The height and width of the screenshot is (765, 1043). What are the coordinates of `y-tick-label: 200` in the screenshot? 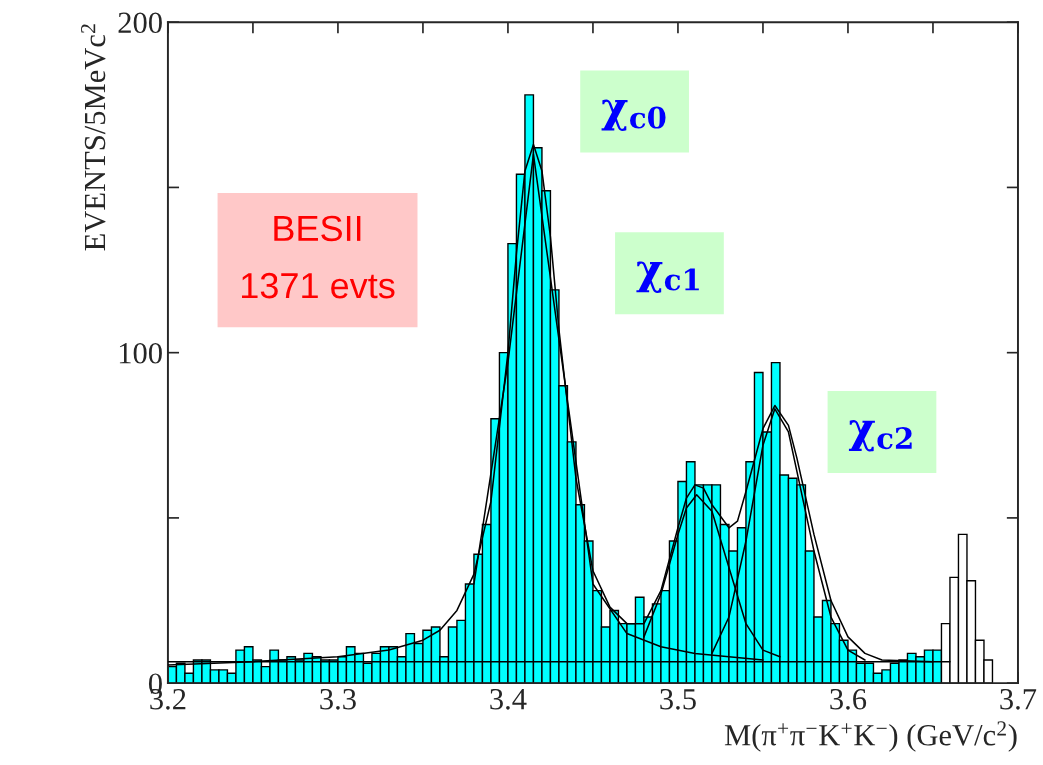 It's located at (140, 23).